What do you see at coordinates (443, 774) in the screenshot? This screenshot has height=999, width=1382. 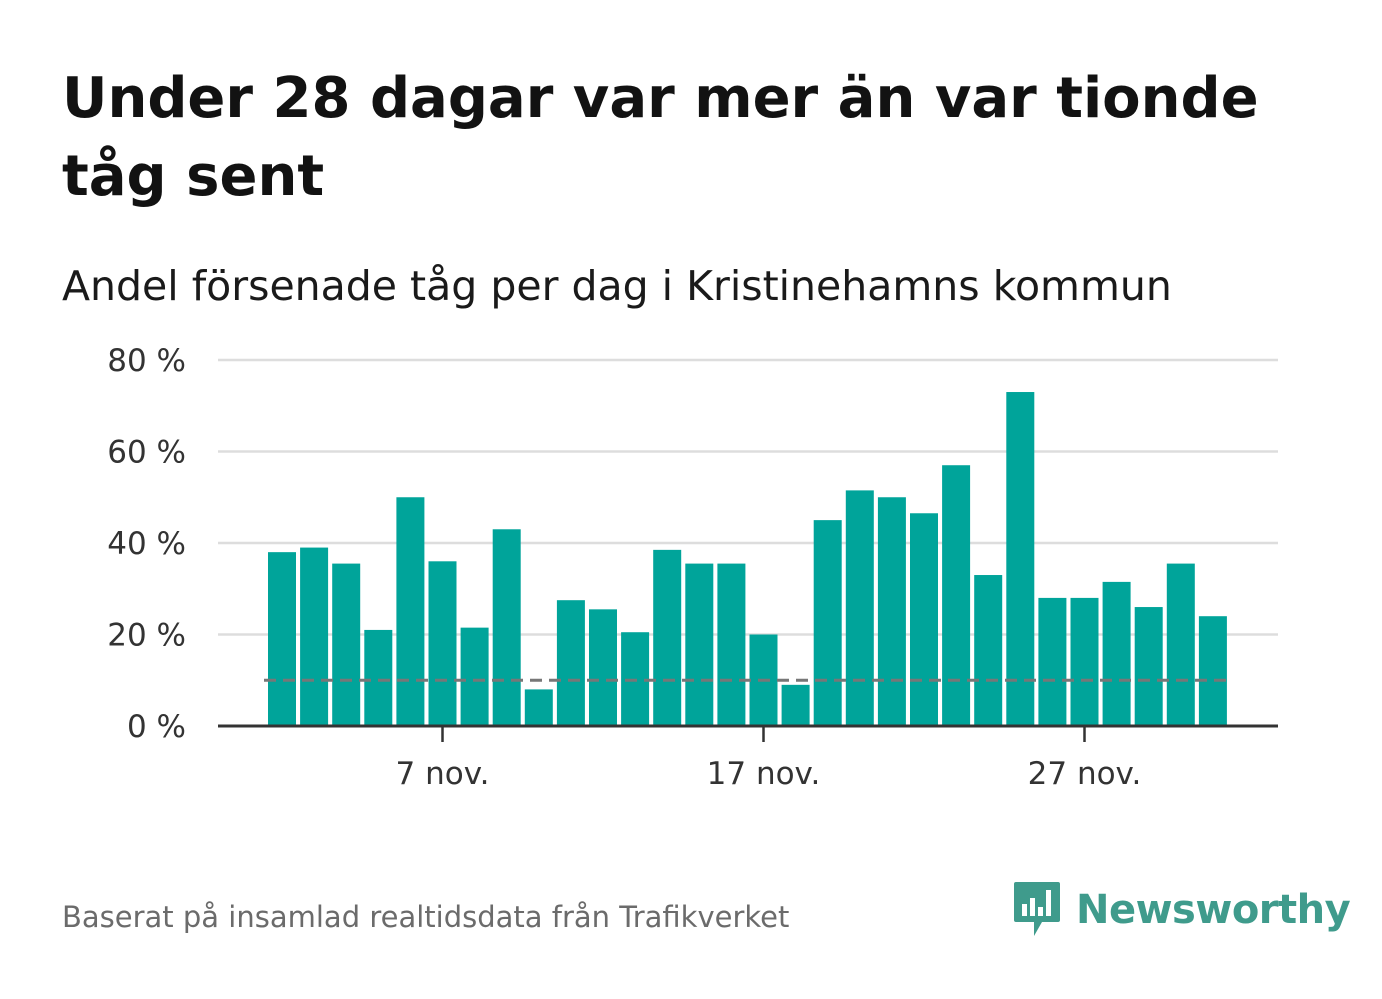 I see `x-tick-label: 7 nov.` at bounding box center [443, 774].